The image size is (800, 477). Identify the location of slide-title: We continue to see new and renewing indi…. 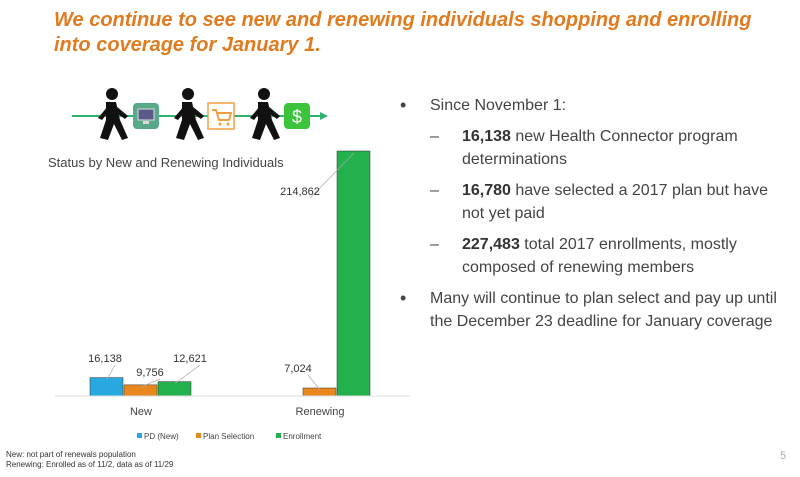
(403, 32).